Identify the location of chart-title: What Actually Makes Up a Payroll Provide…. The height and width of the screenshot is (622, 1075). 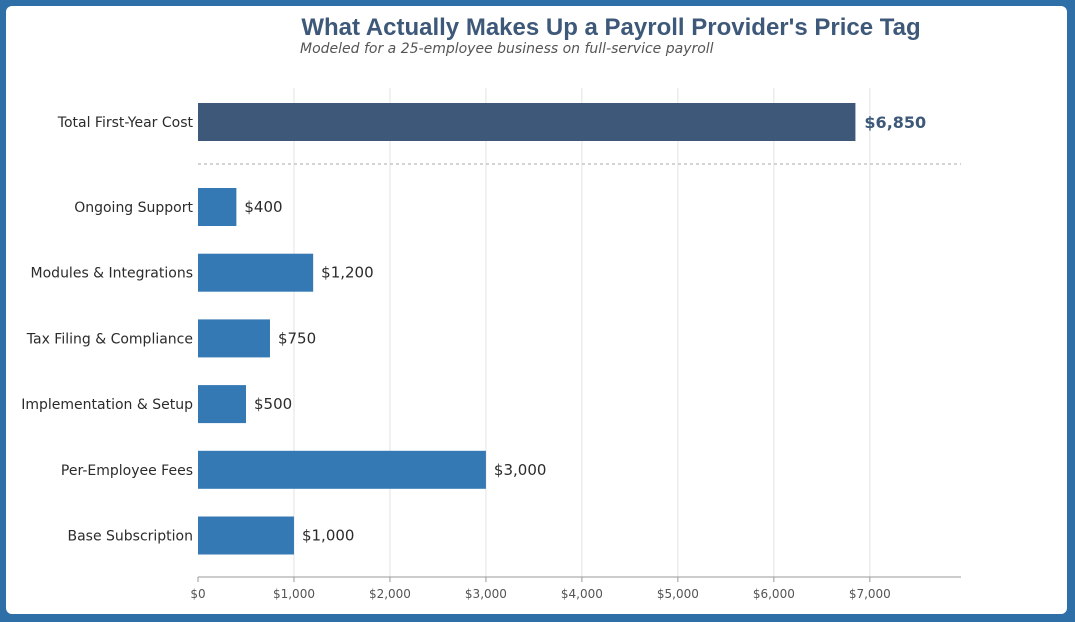
(611, 27).